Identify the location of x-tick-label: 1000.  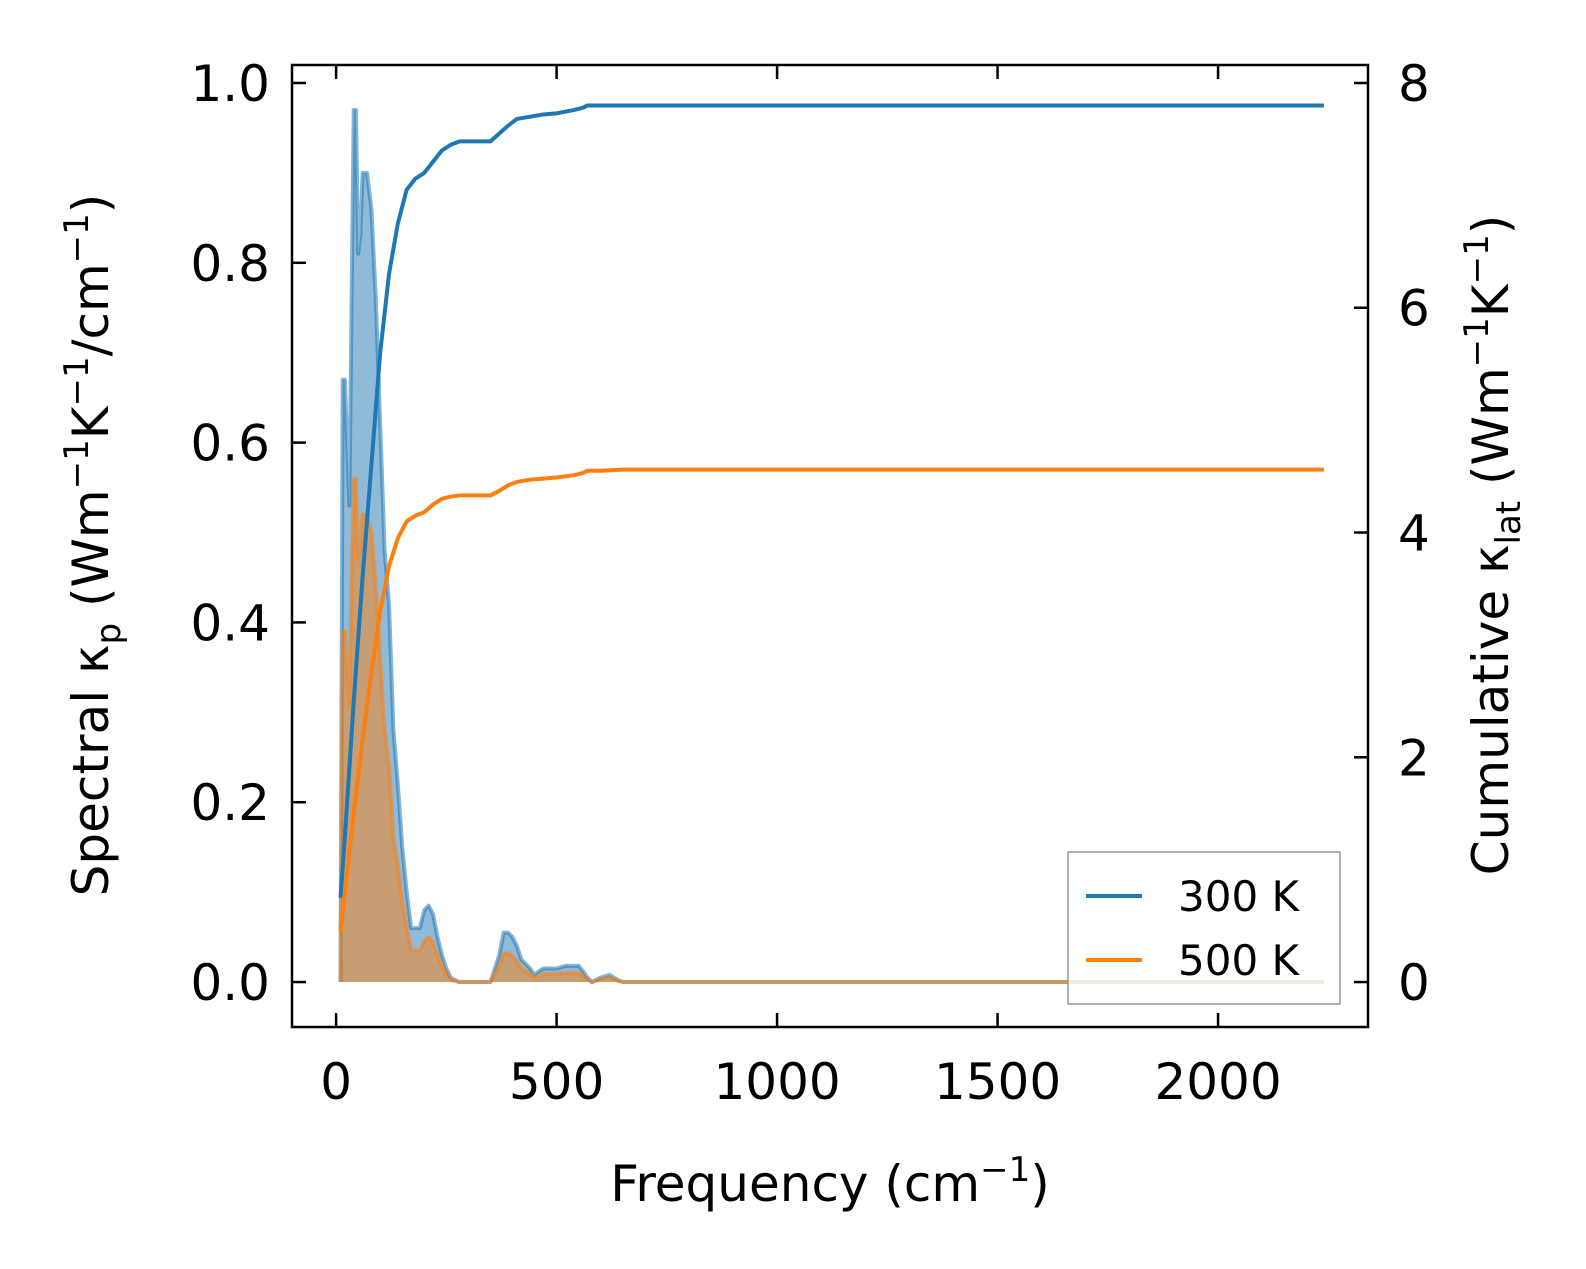
(776, 1082).